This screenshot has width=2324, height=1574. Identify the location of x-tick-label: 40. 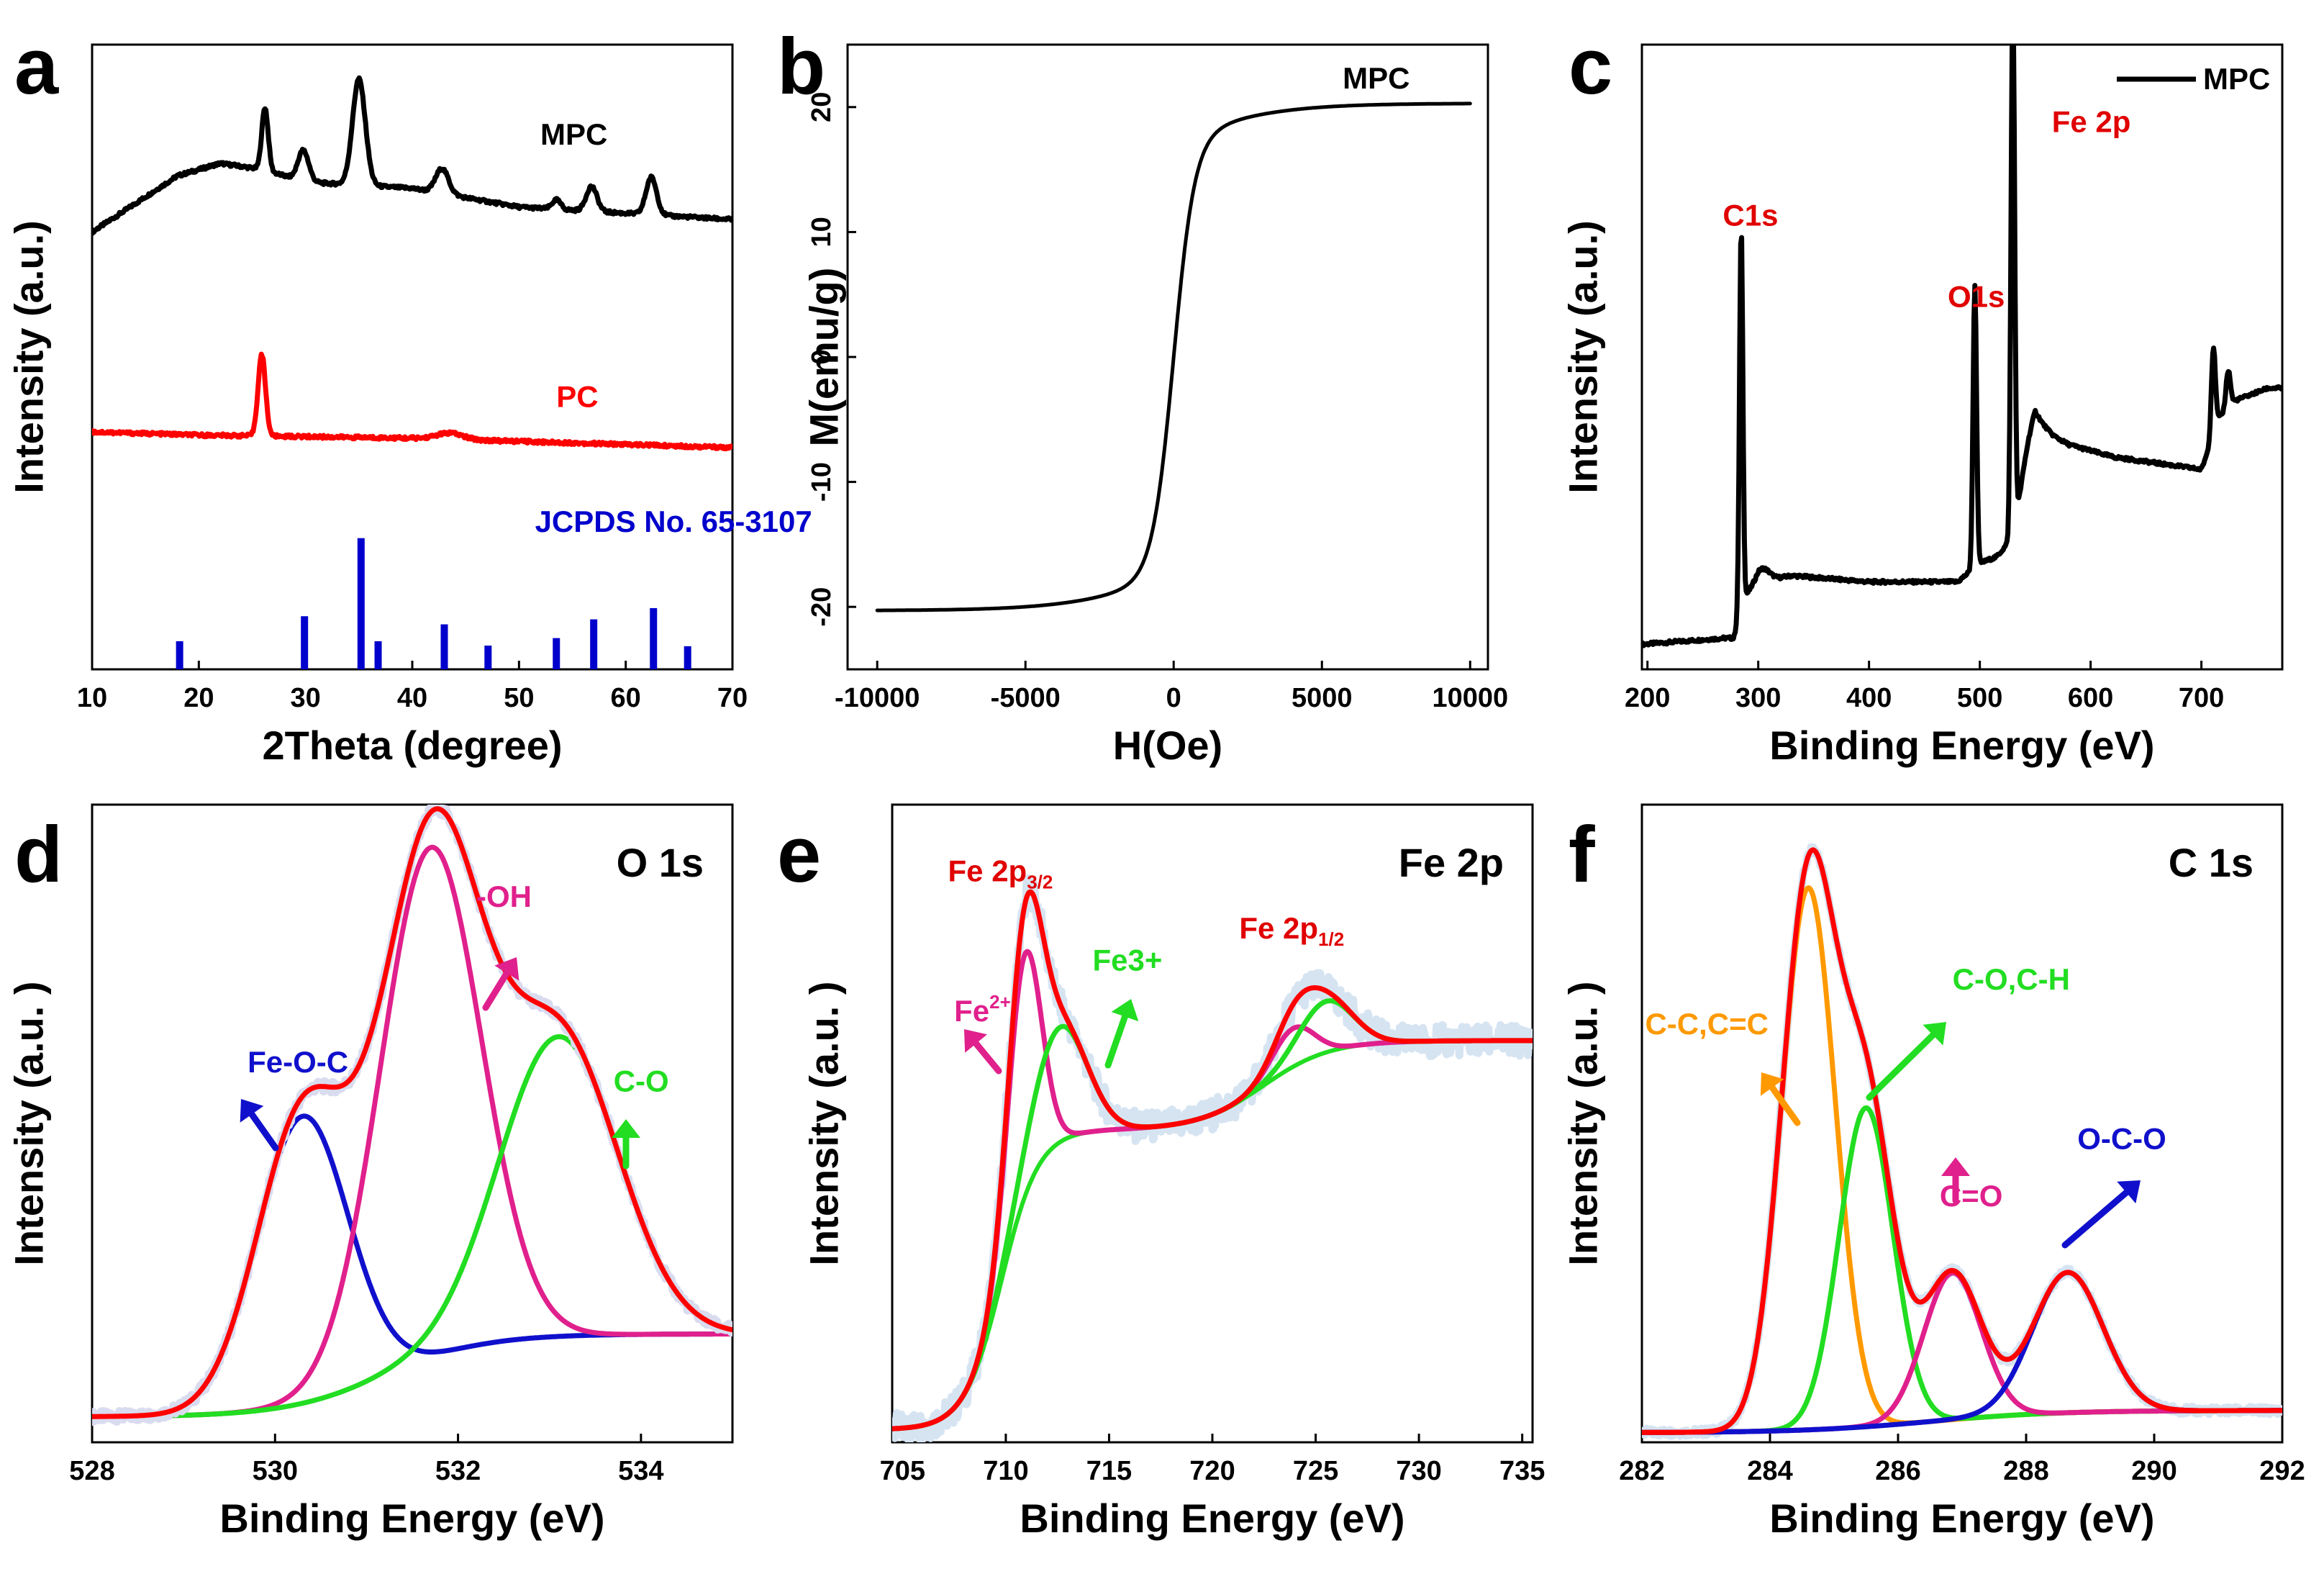
(412, 698).